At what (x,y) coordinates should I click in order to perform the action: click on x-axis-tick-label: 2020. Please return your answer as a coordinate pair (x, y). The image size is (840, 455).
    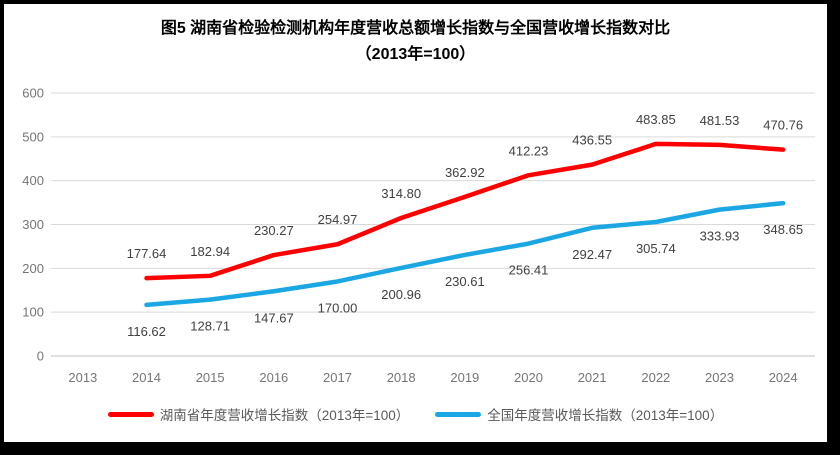
    Looking at the image, I should click on (528, 377).